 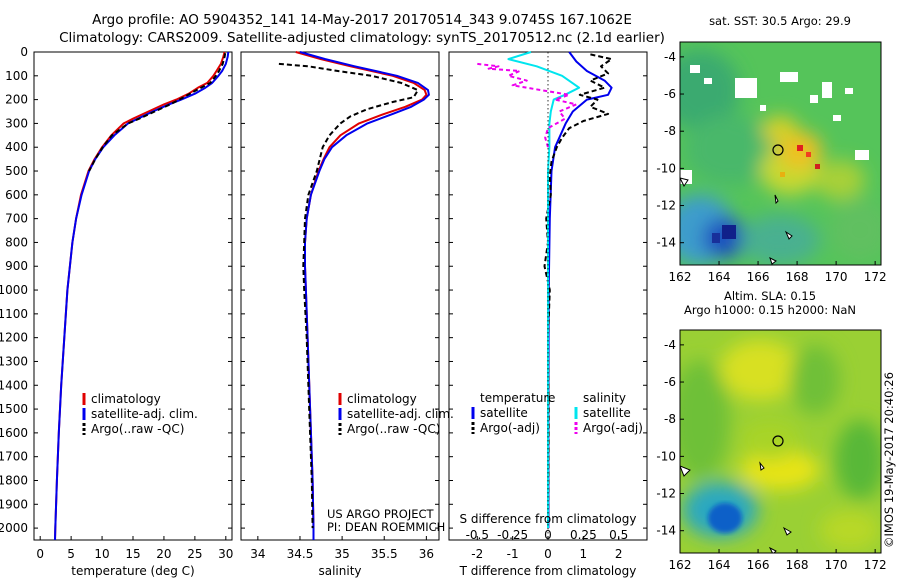 I want to click on series-line-temperature-argo-adj-, so click(x=578, y=291).